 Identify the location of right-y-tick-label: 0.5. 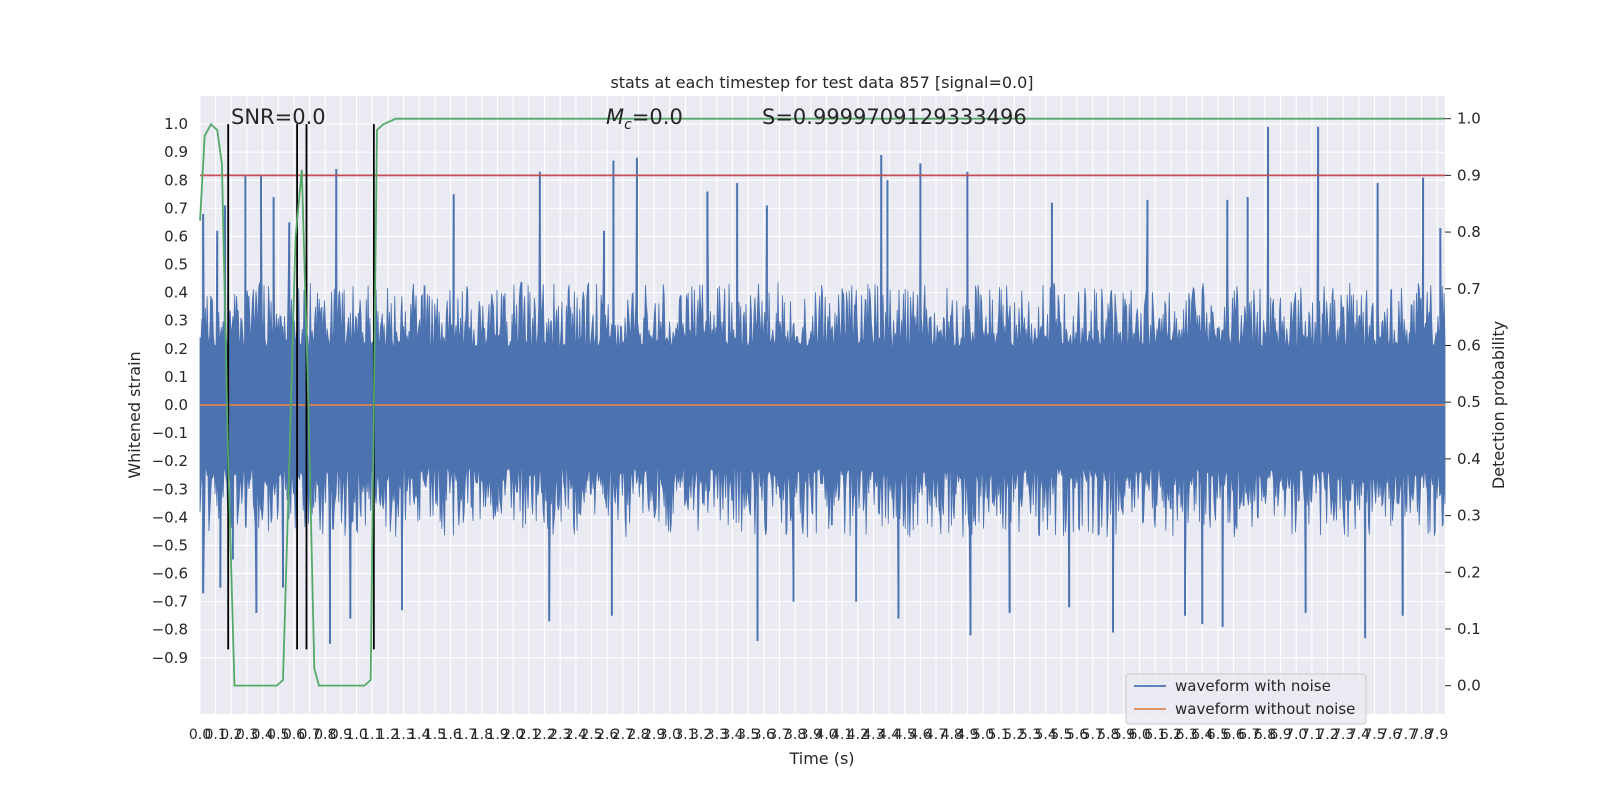
(1469, 402).